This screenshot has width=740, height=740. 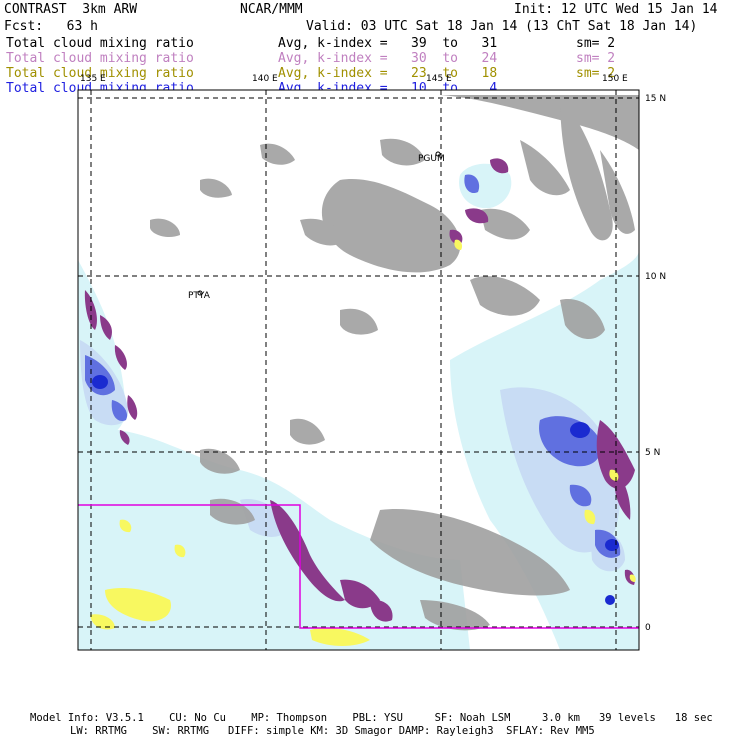 I want to click on station-markers, so click(x=319, y=223).